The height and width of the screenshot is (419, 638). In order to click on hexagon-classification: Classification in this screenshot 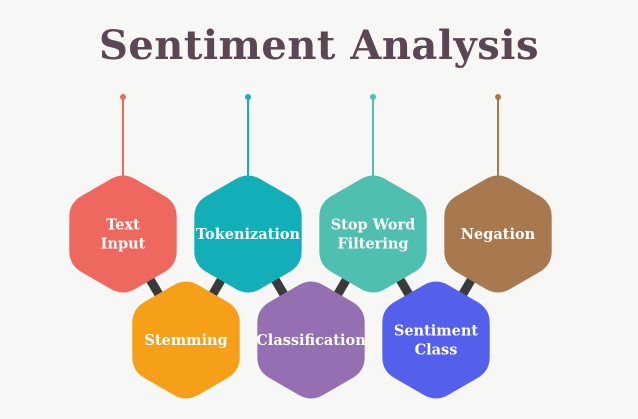, I will do `click(311, 340)`.